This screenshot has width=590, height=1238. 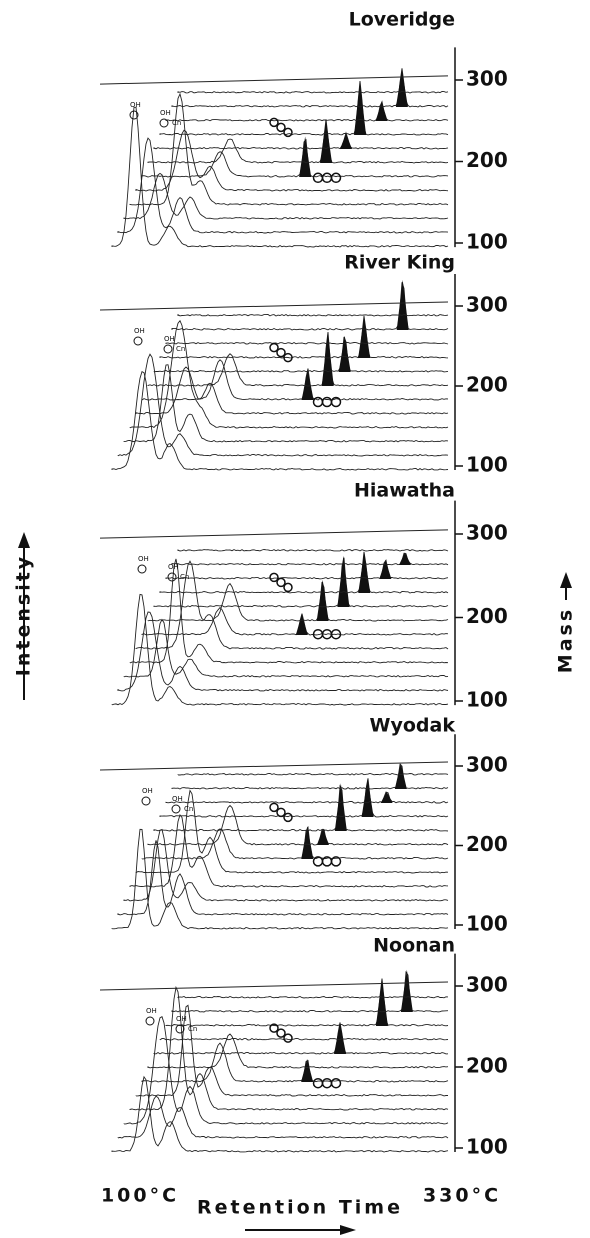 What do you see at coordinates (462, 1196) in the screenshot?
I see `x-end-label: 330°C` at bounding box center [462, 1196].